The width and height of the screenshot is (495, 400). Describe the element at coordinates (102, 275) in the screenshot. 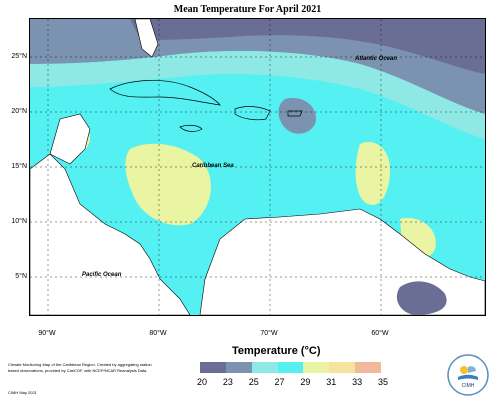

I see `pacific-ocean-label: Pacific Ocean` at that location.